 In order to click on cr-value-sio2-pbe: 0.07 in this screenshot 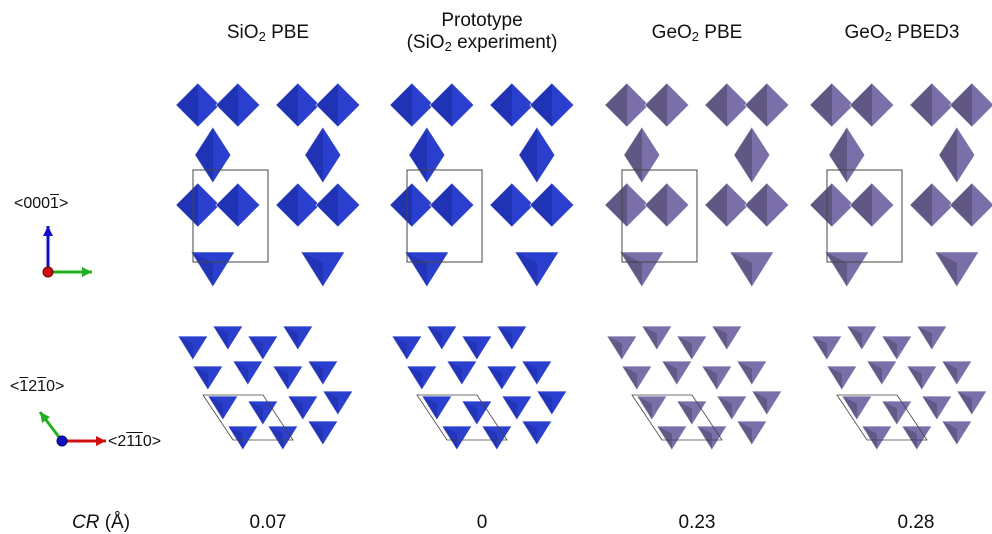, I will do `click(268, 522)`.